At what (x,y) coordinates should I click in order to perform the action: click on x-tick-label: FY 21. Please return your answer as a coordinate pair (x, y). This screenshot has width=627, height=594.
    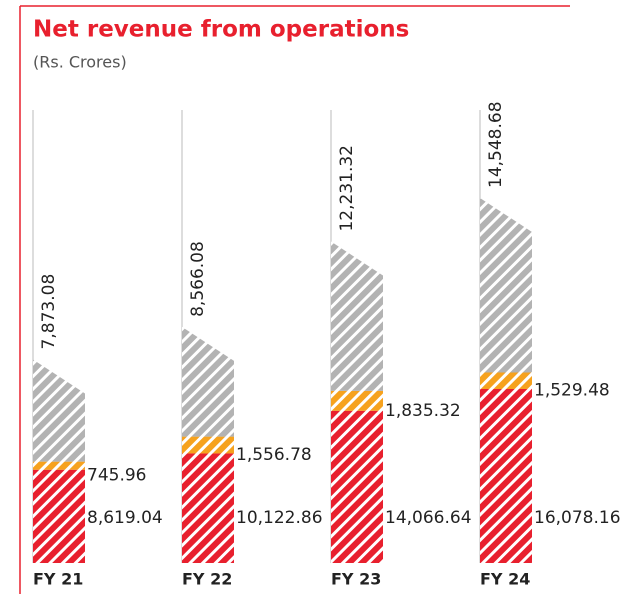
    Looking at the image, I should click on (58, 579).